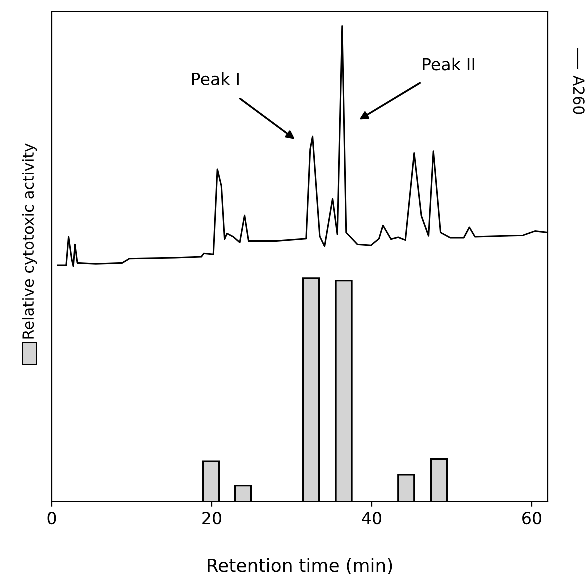 Image resolution: width=588 pixels, height=587 pixels. What do you see at coordinates (532, 518) in the screenshot?
I see `x-tick-label: 60` at bounding box center [532, 518].